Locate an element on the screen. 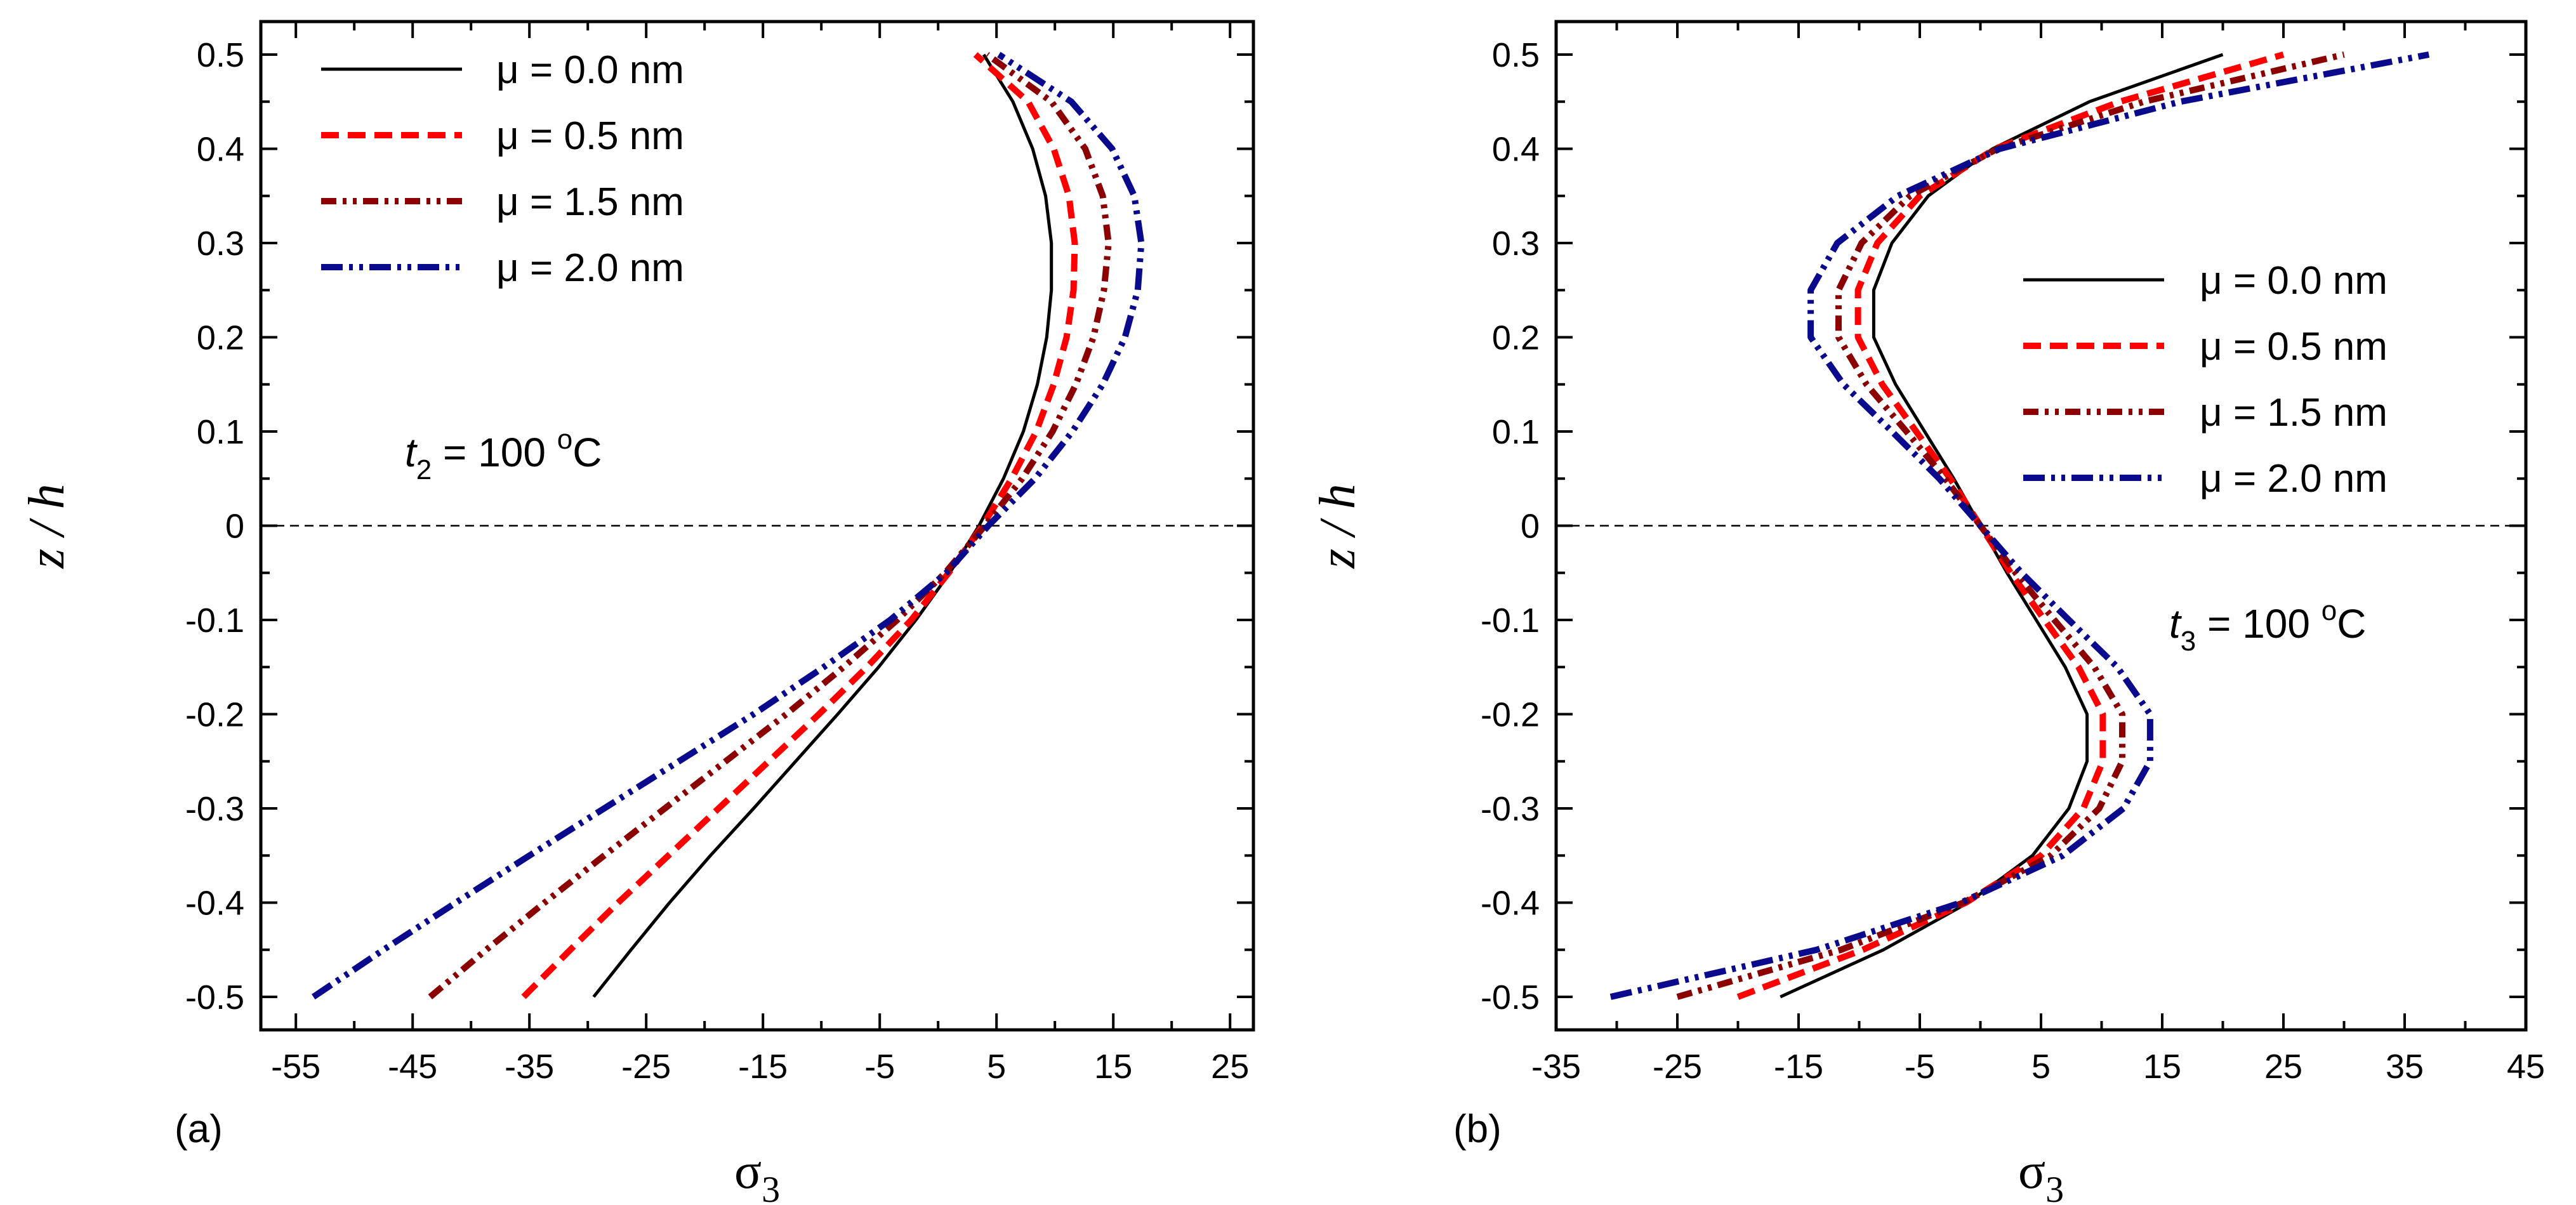 This screenshot has width=2576, height=1205. temperature-annotation: t3 = 100 oC is located at coordinates (2268, 626).